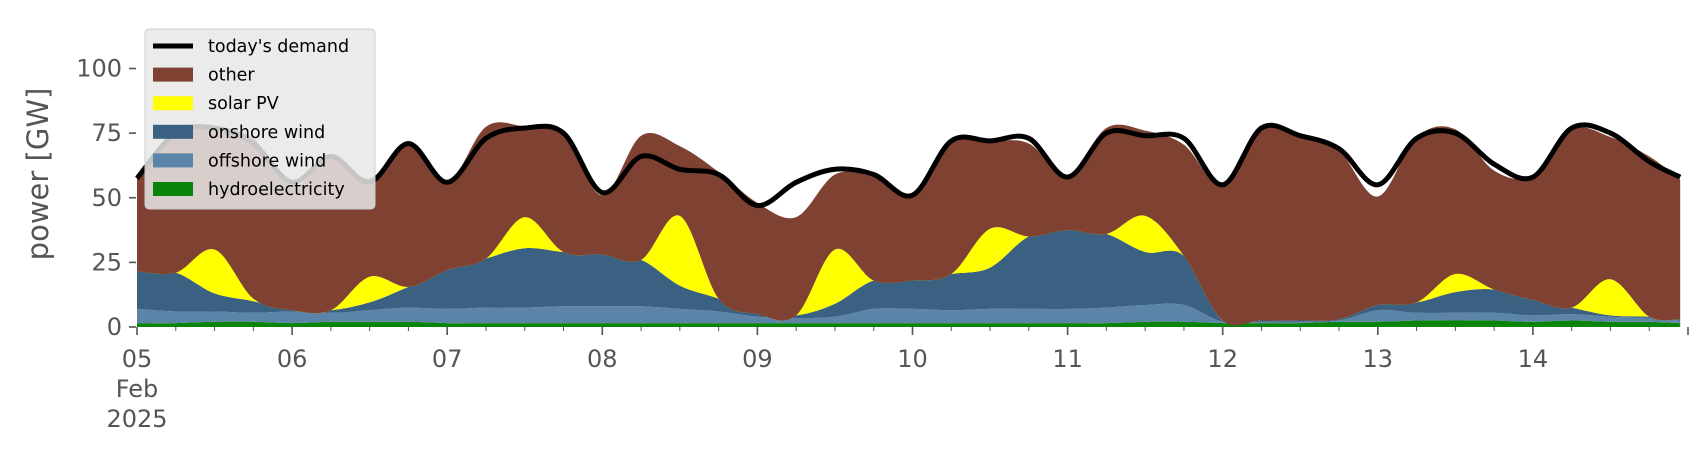  I want to click on legend-label-other: other, so click(231, 76).